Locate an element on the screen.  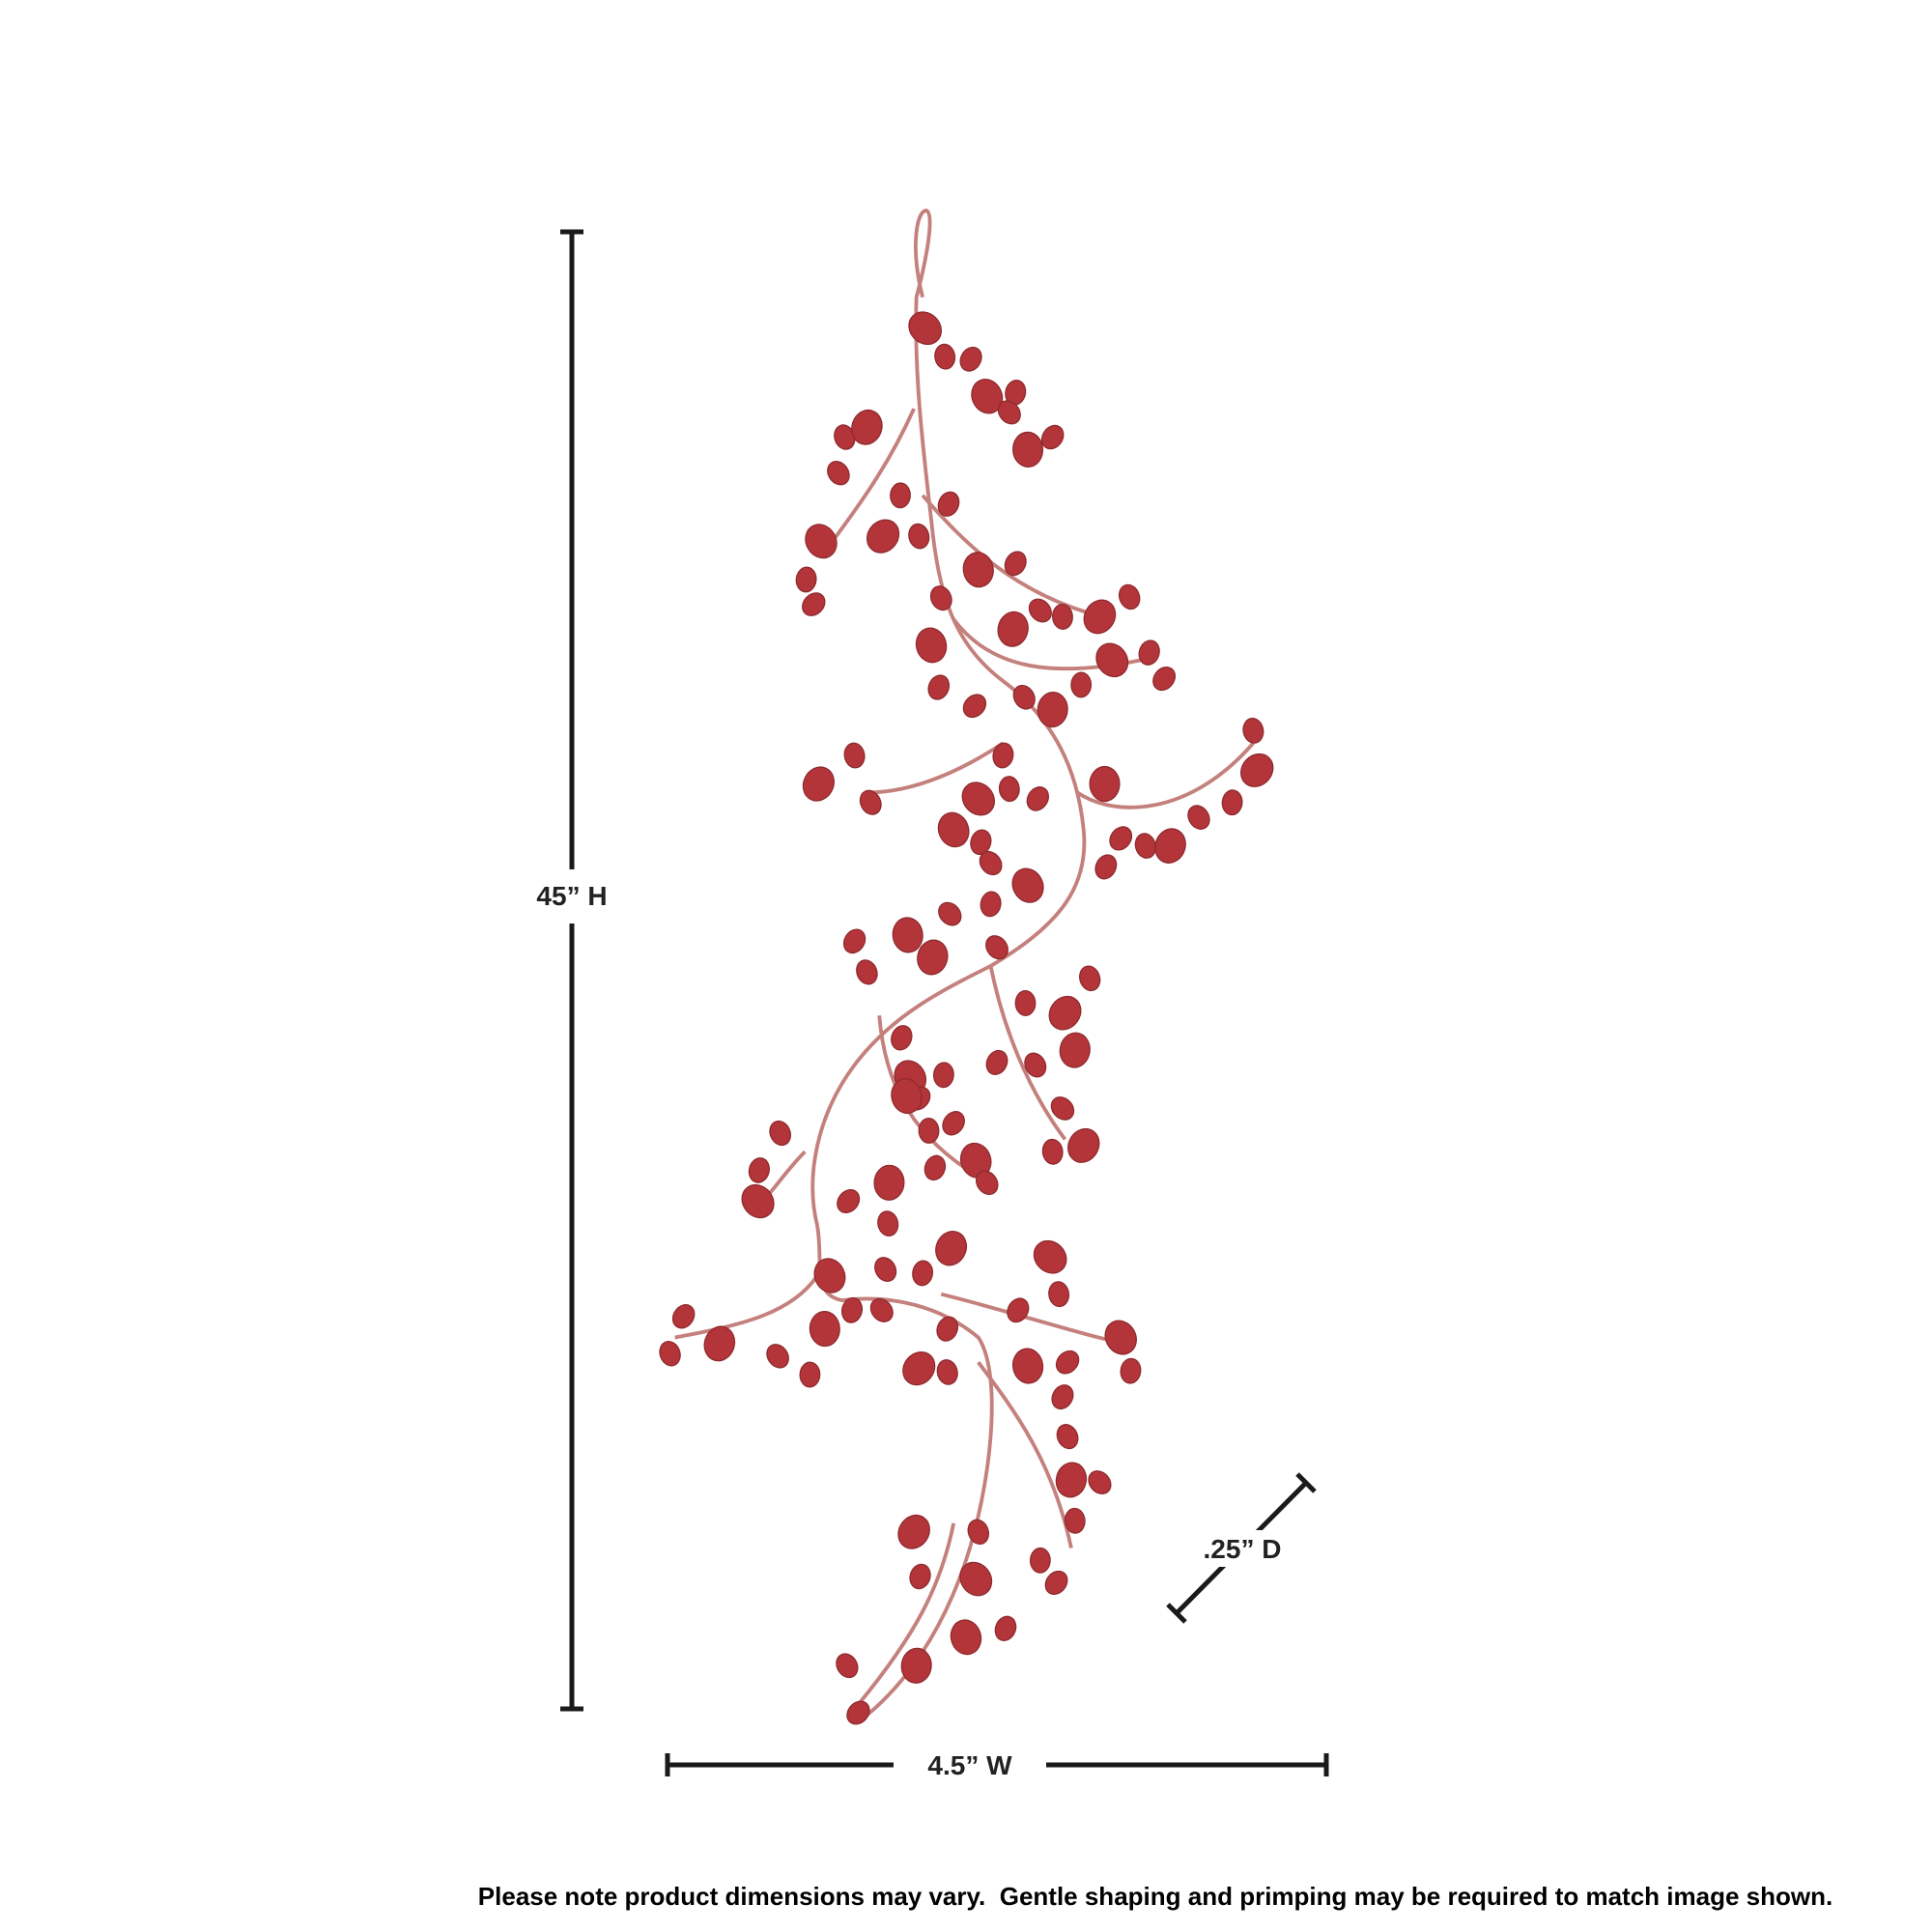
depth-ruler-cap is located at coordinates (1176, 1613).